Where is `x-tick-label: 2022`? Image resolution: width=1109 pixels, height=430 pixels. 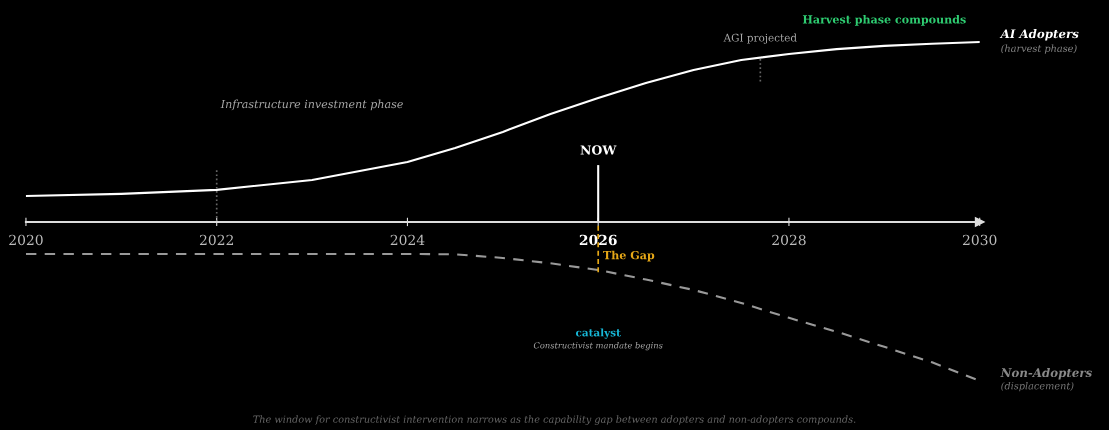
x-tick-label: 2022 is located at coordinates (216, 240).